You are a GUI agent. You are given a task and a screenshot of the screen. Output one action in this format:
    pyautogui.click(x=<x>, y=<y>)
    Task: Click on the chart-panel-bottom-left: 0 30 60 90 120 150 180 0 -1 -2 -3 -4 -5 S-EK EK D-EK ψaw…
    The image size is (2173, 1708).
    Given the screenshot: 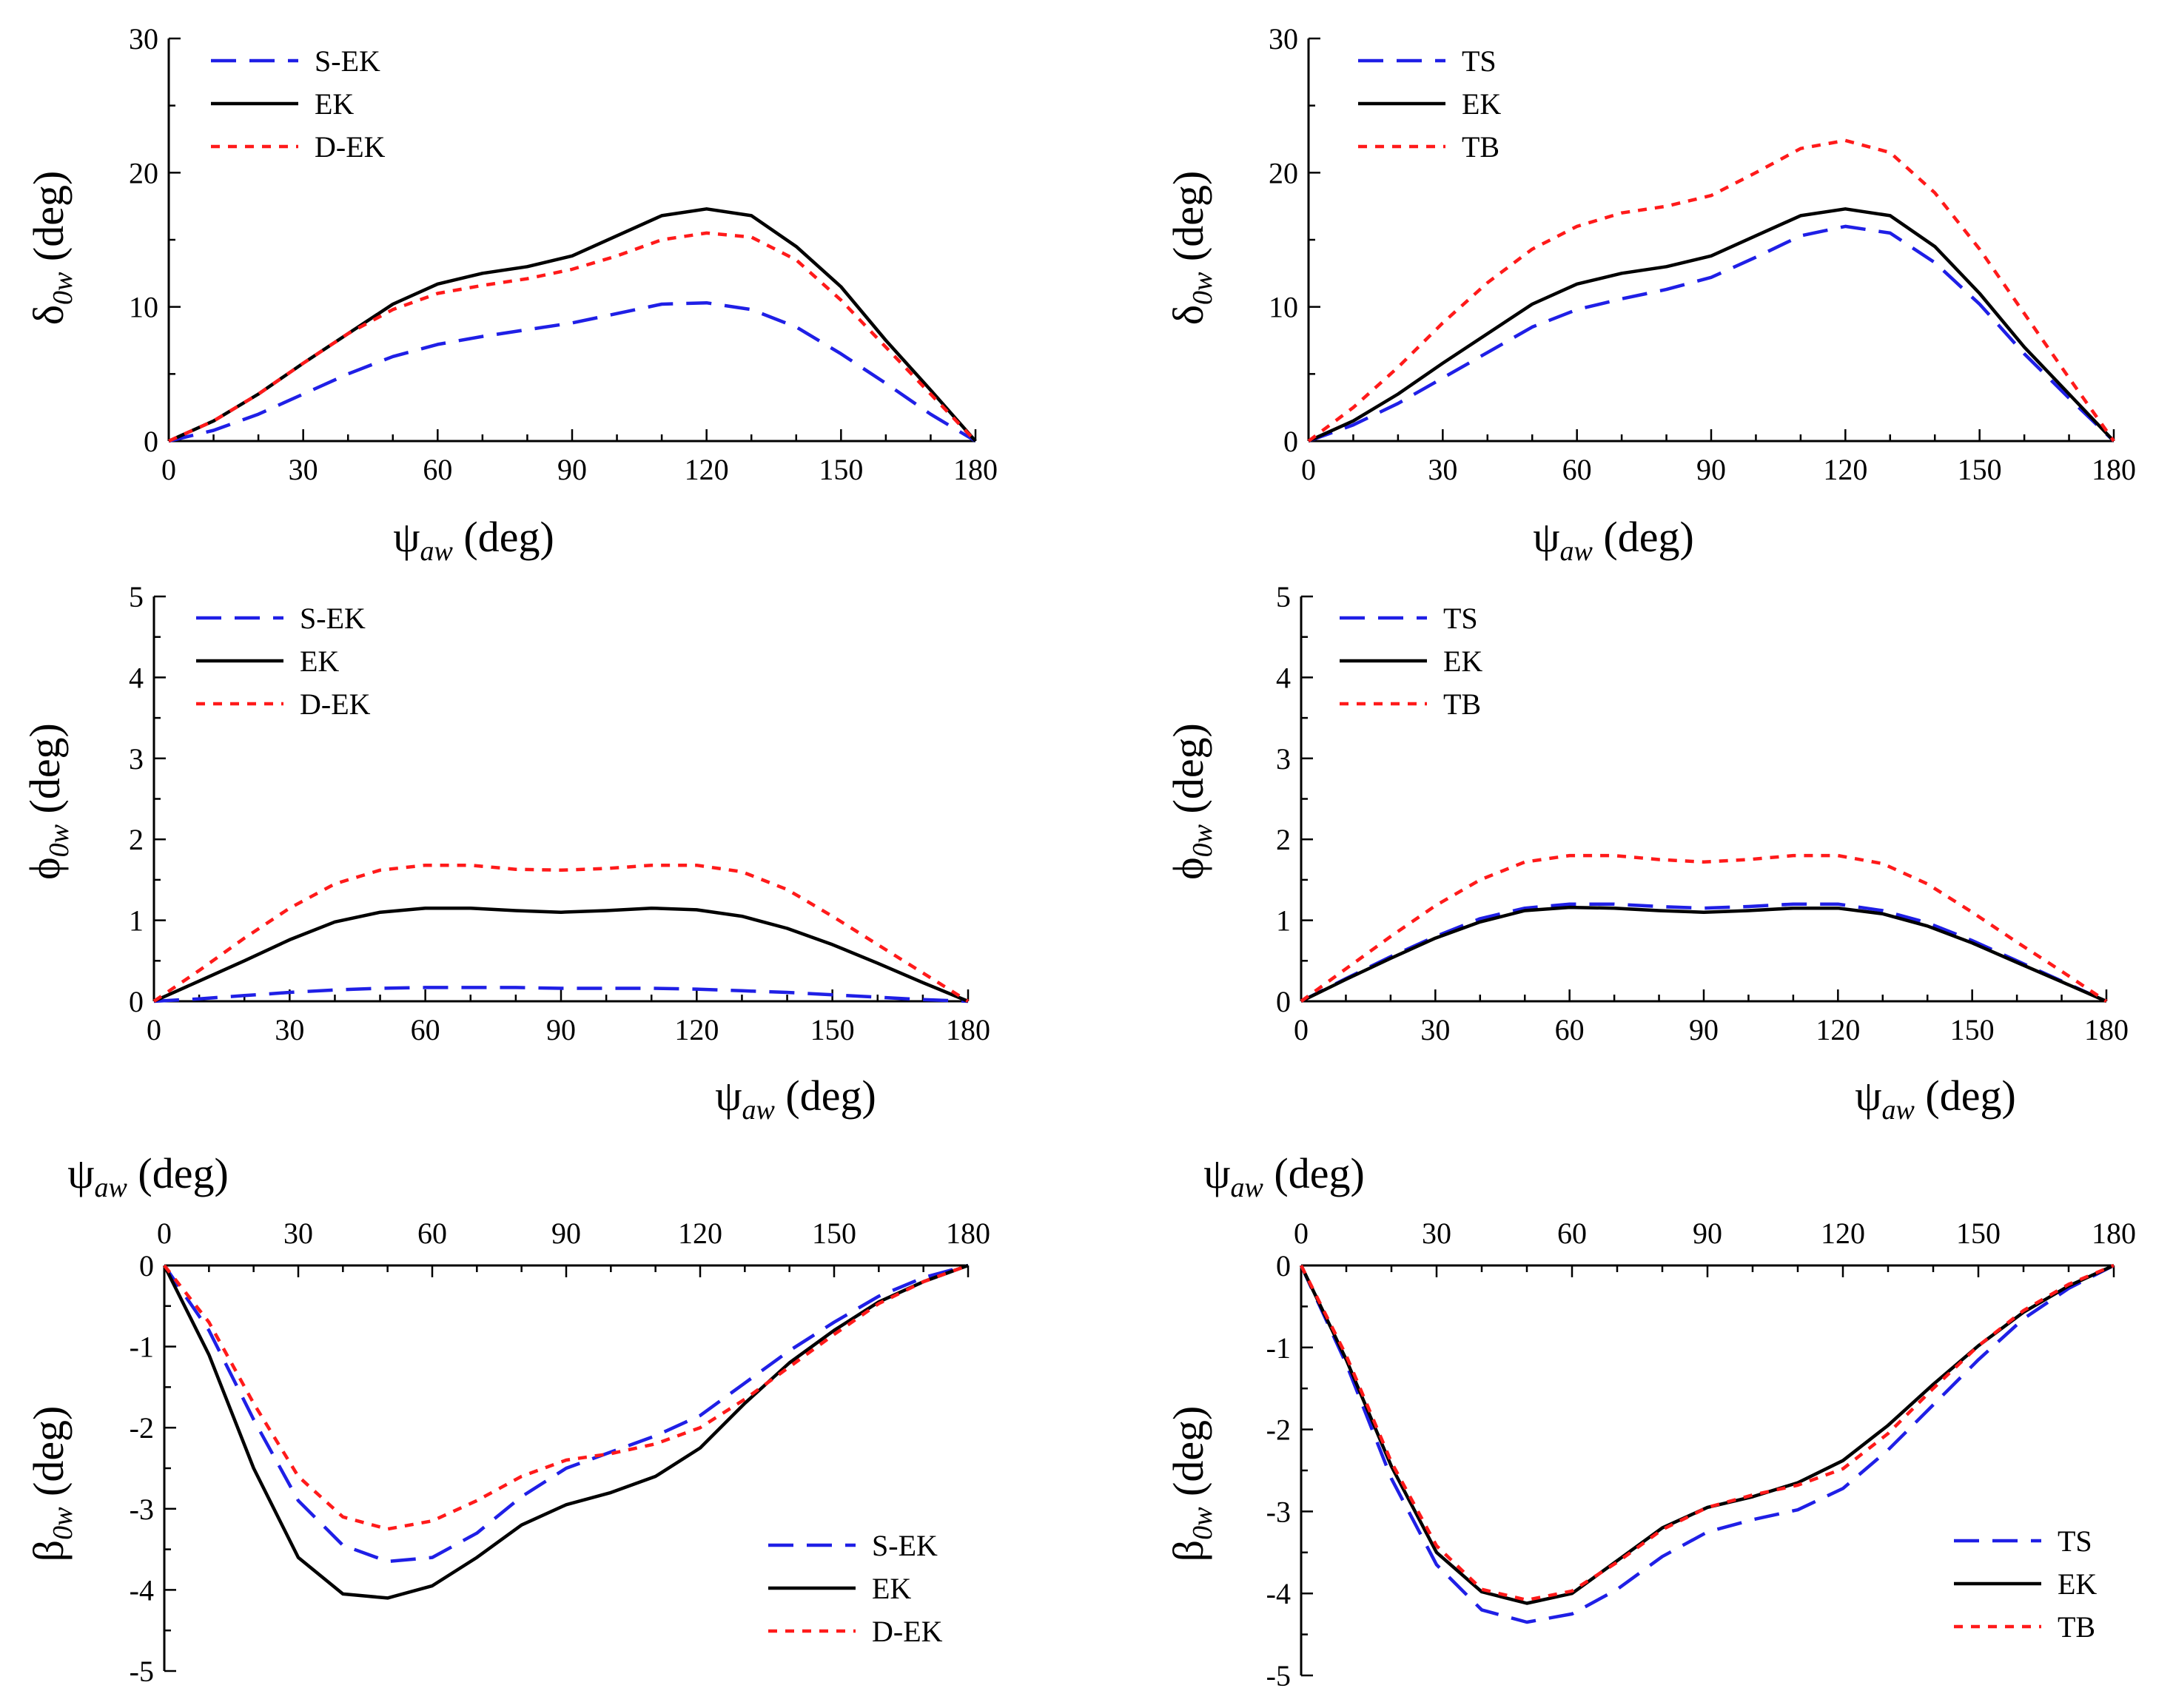 What is the action you would take?
    pyautogui.click(x=507, y=1418)
    